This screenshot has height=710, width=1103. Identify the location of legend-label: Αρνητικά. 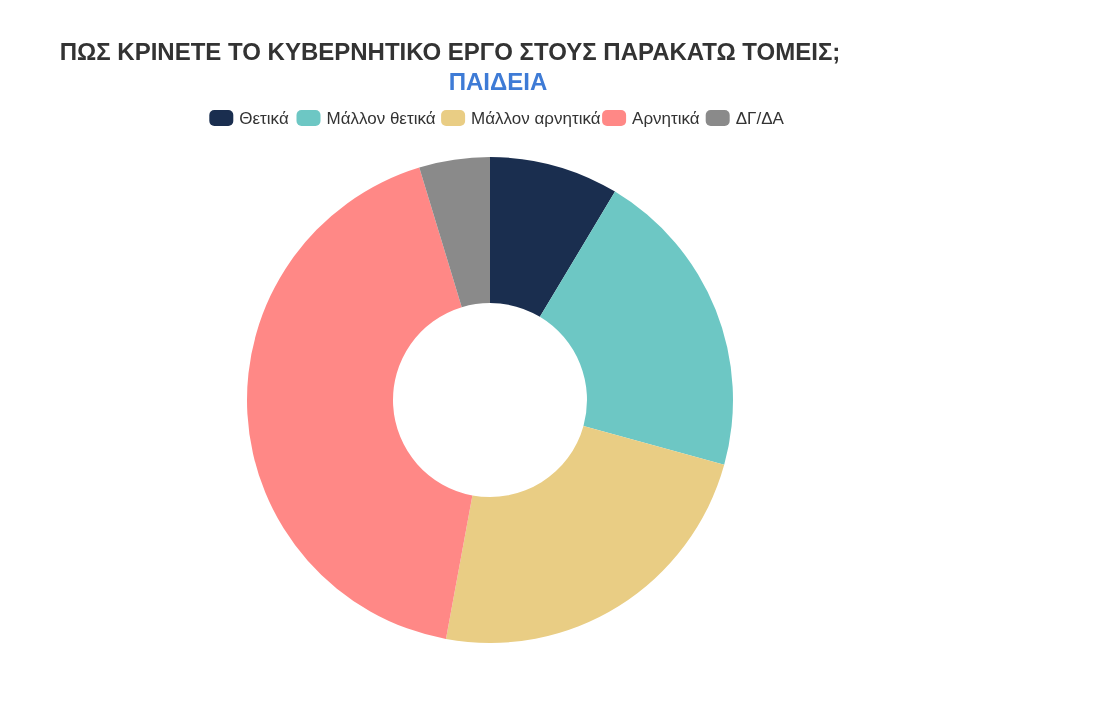
(666, 118).